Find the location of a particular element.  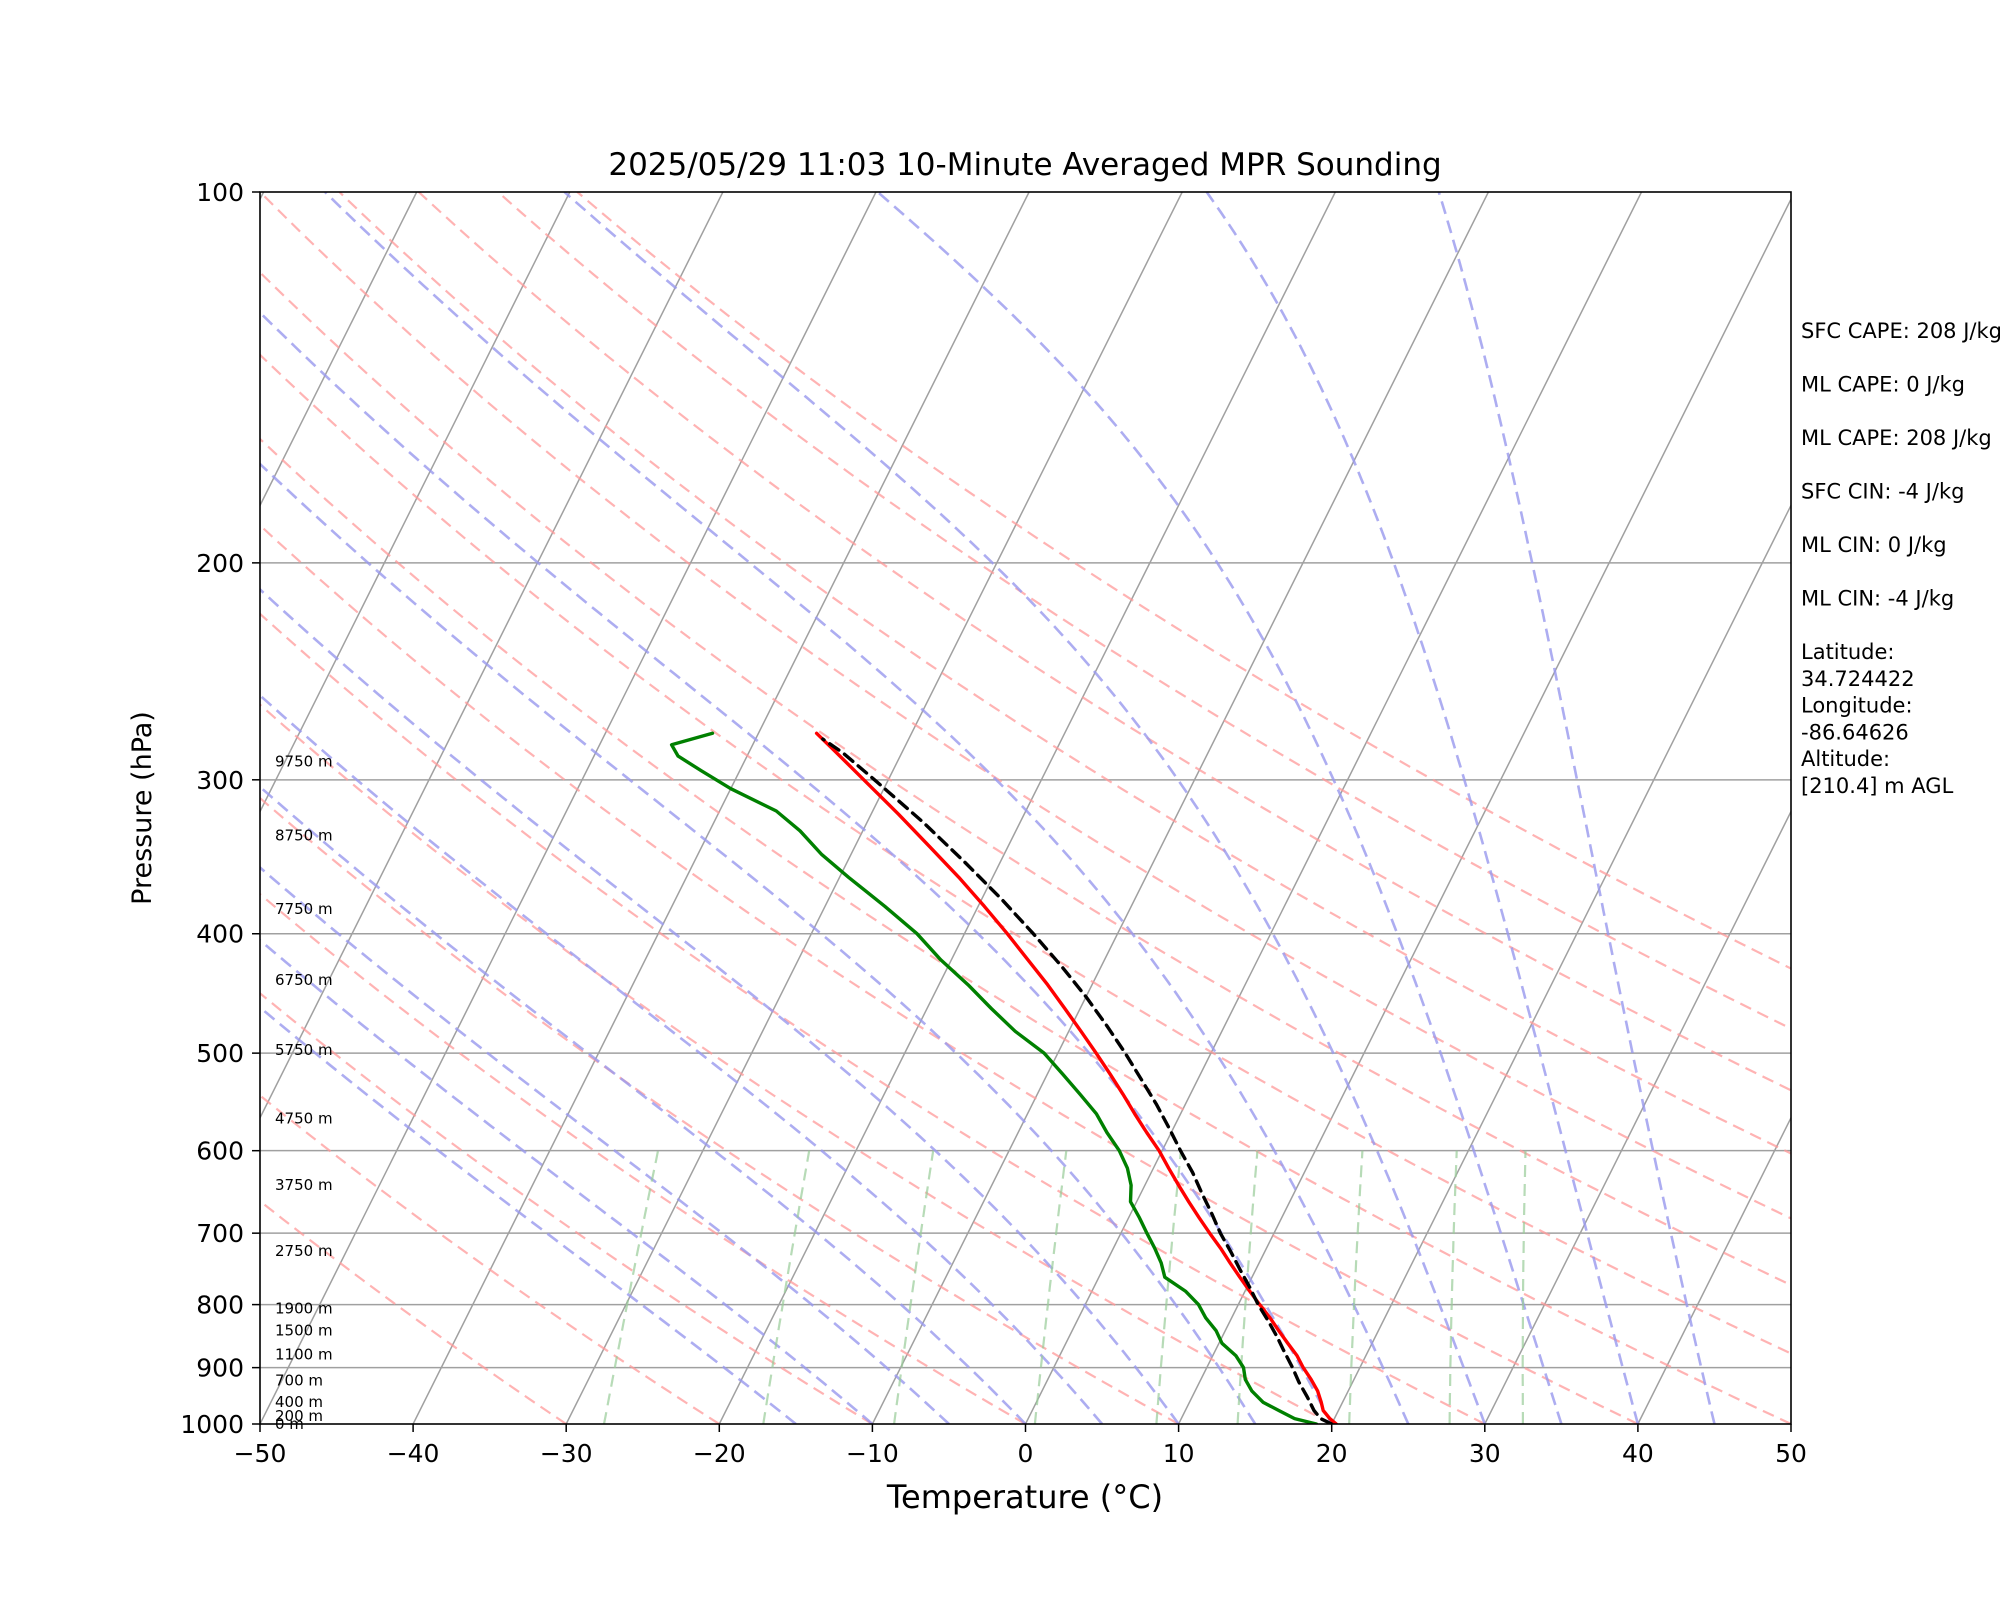

height-label: 6750 m is located at coordinates (304, 980).